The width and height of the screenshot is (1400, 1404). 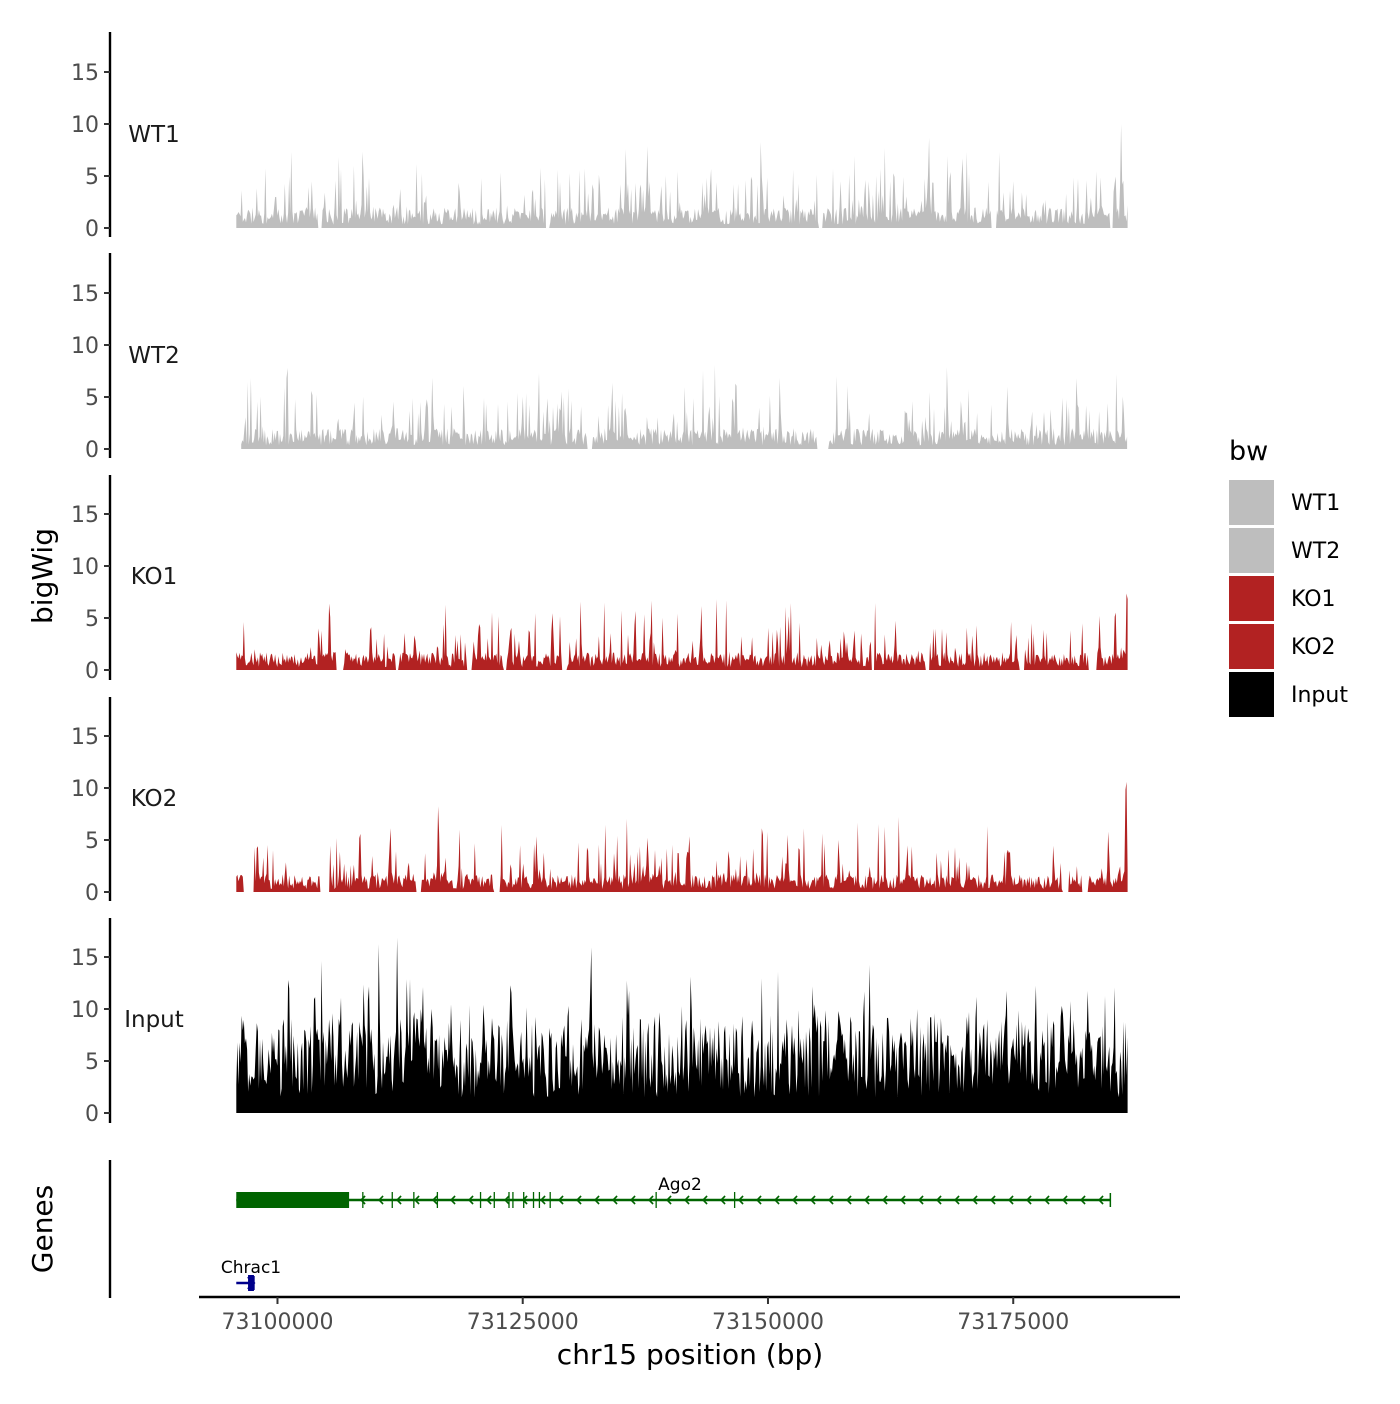 I want to click on track-label-wt2: WT2, so click(x=153, y=356).